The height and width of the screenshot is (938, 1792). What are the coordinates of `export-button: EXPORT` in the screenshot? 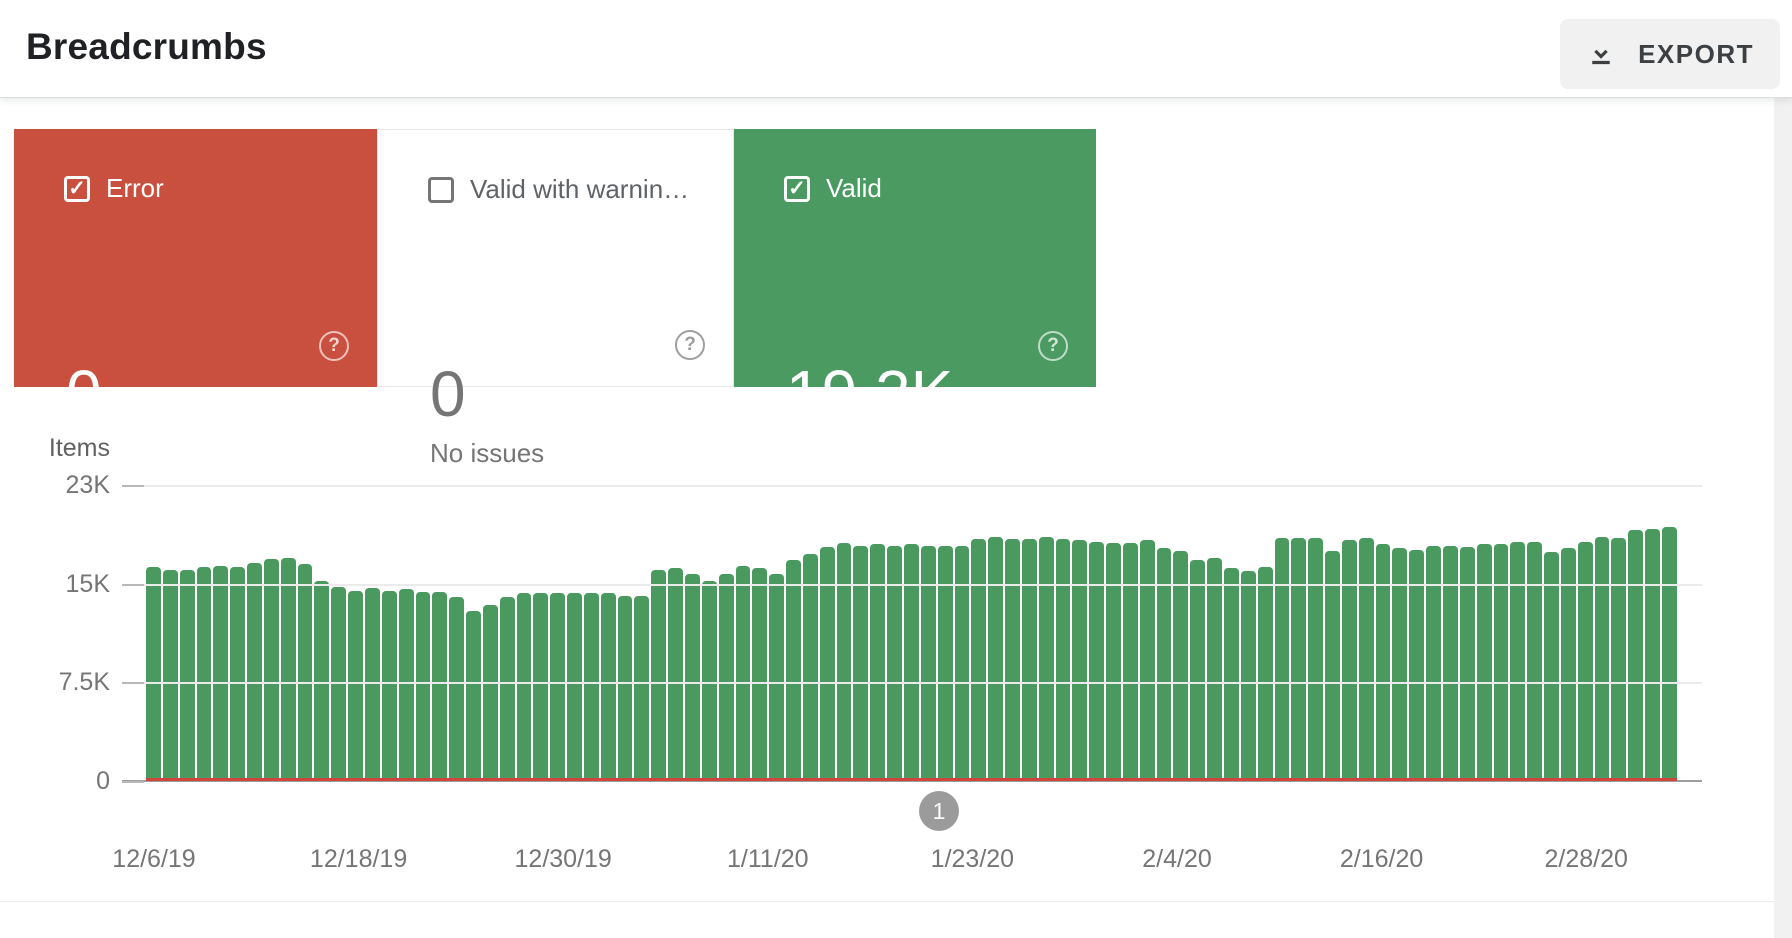 It's located at (1670, 54).